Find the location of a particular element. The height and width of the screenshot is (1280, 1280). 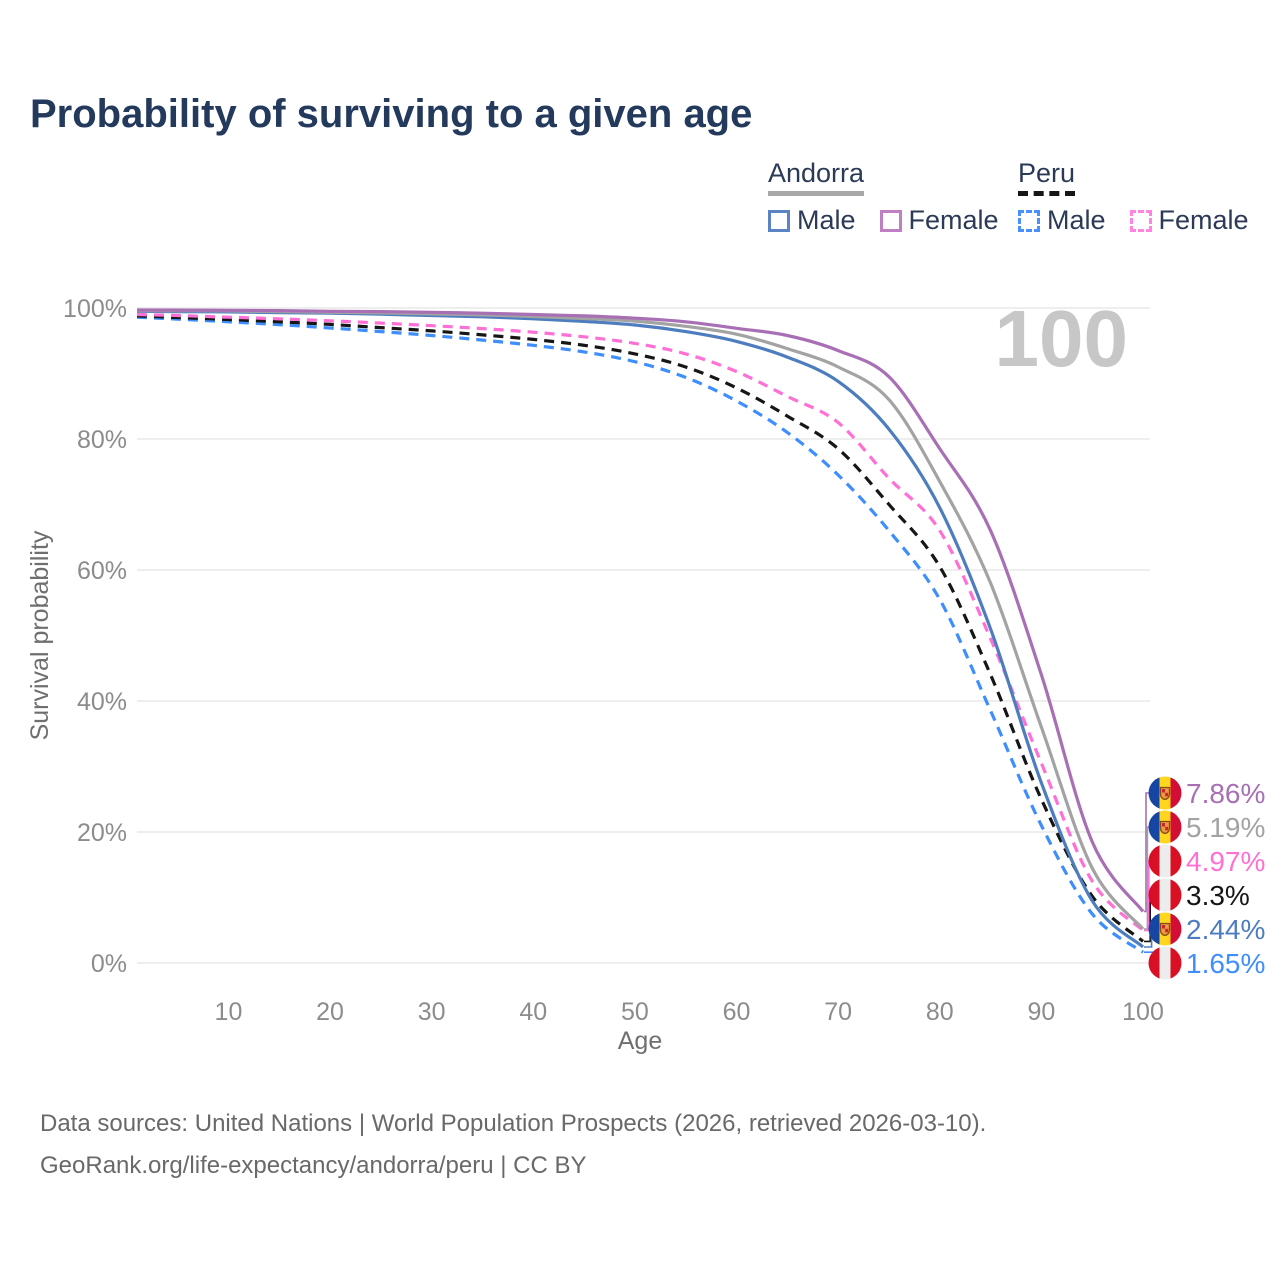

legend-item-andorra-male: Male is located at coordinates (812, 220).